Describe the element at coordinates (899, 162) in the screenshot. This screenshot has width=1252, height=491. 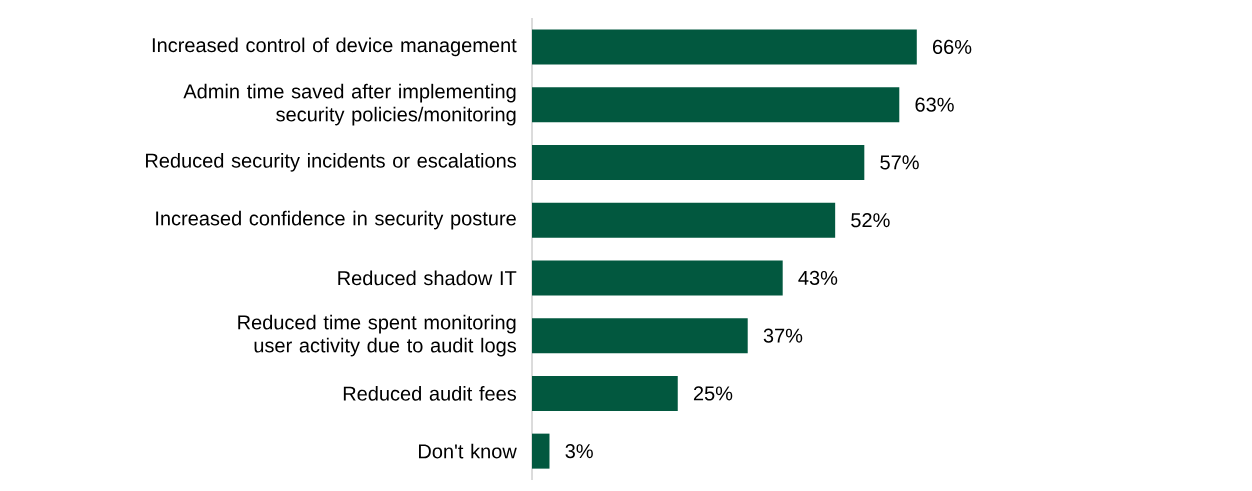
I see `data-label: 57%` at that location.